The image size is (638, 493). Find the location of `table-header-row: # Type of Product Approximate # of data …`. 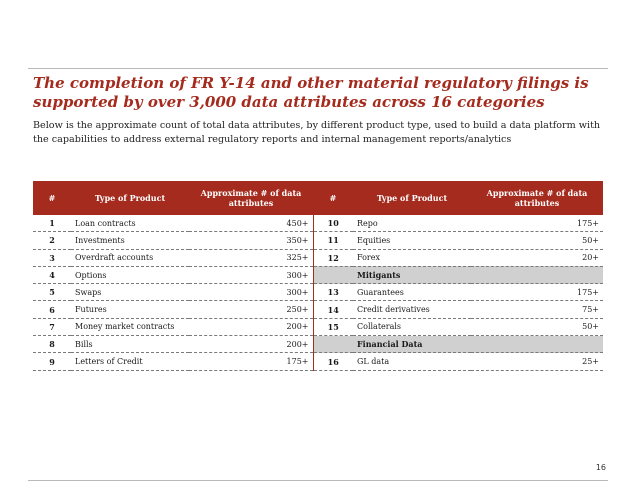

table-header-row: # Type of Product Approximate # of data … is located at coordinates (318, 198).